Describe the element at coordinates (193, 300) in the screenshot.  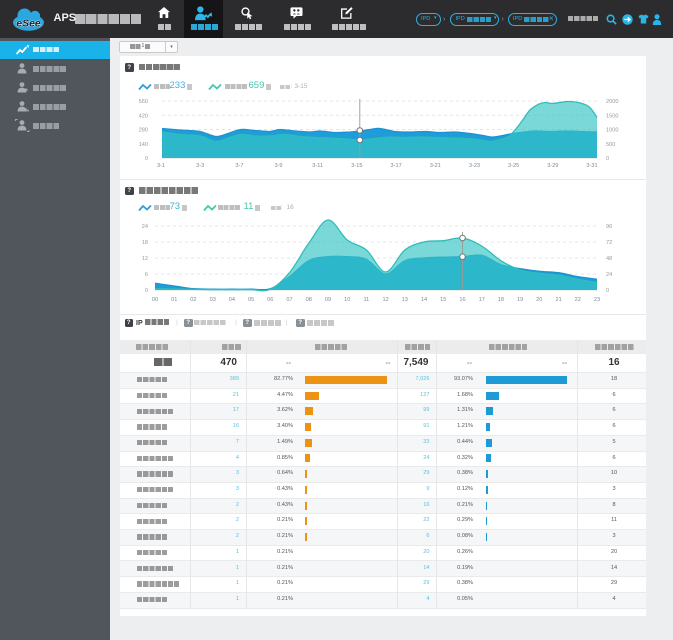
I see `svg-text: 02` at that location.